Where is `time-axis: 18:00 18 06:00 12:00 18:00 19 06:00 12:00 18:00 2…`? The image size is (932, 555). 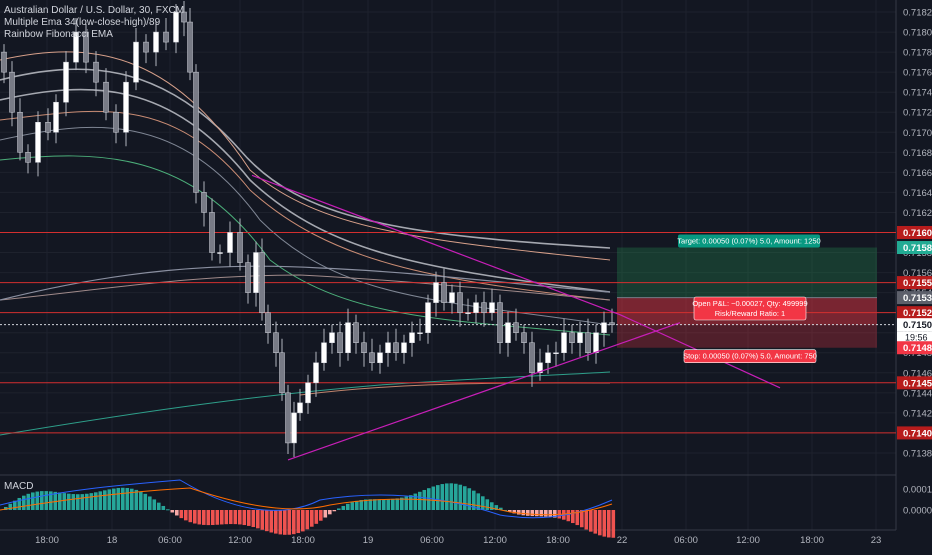 time-axis: 18:00 18 06:00 12:00 18:00 19 06:00 12:00 18:00 2… is located at coordinates (458, 540).